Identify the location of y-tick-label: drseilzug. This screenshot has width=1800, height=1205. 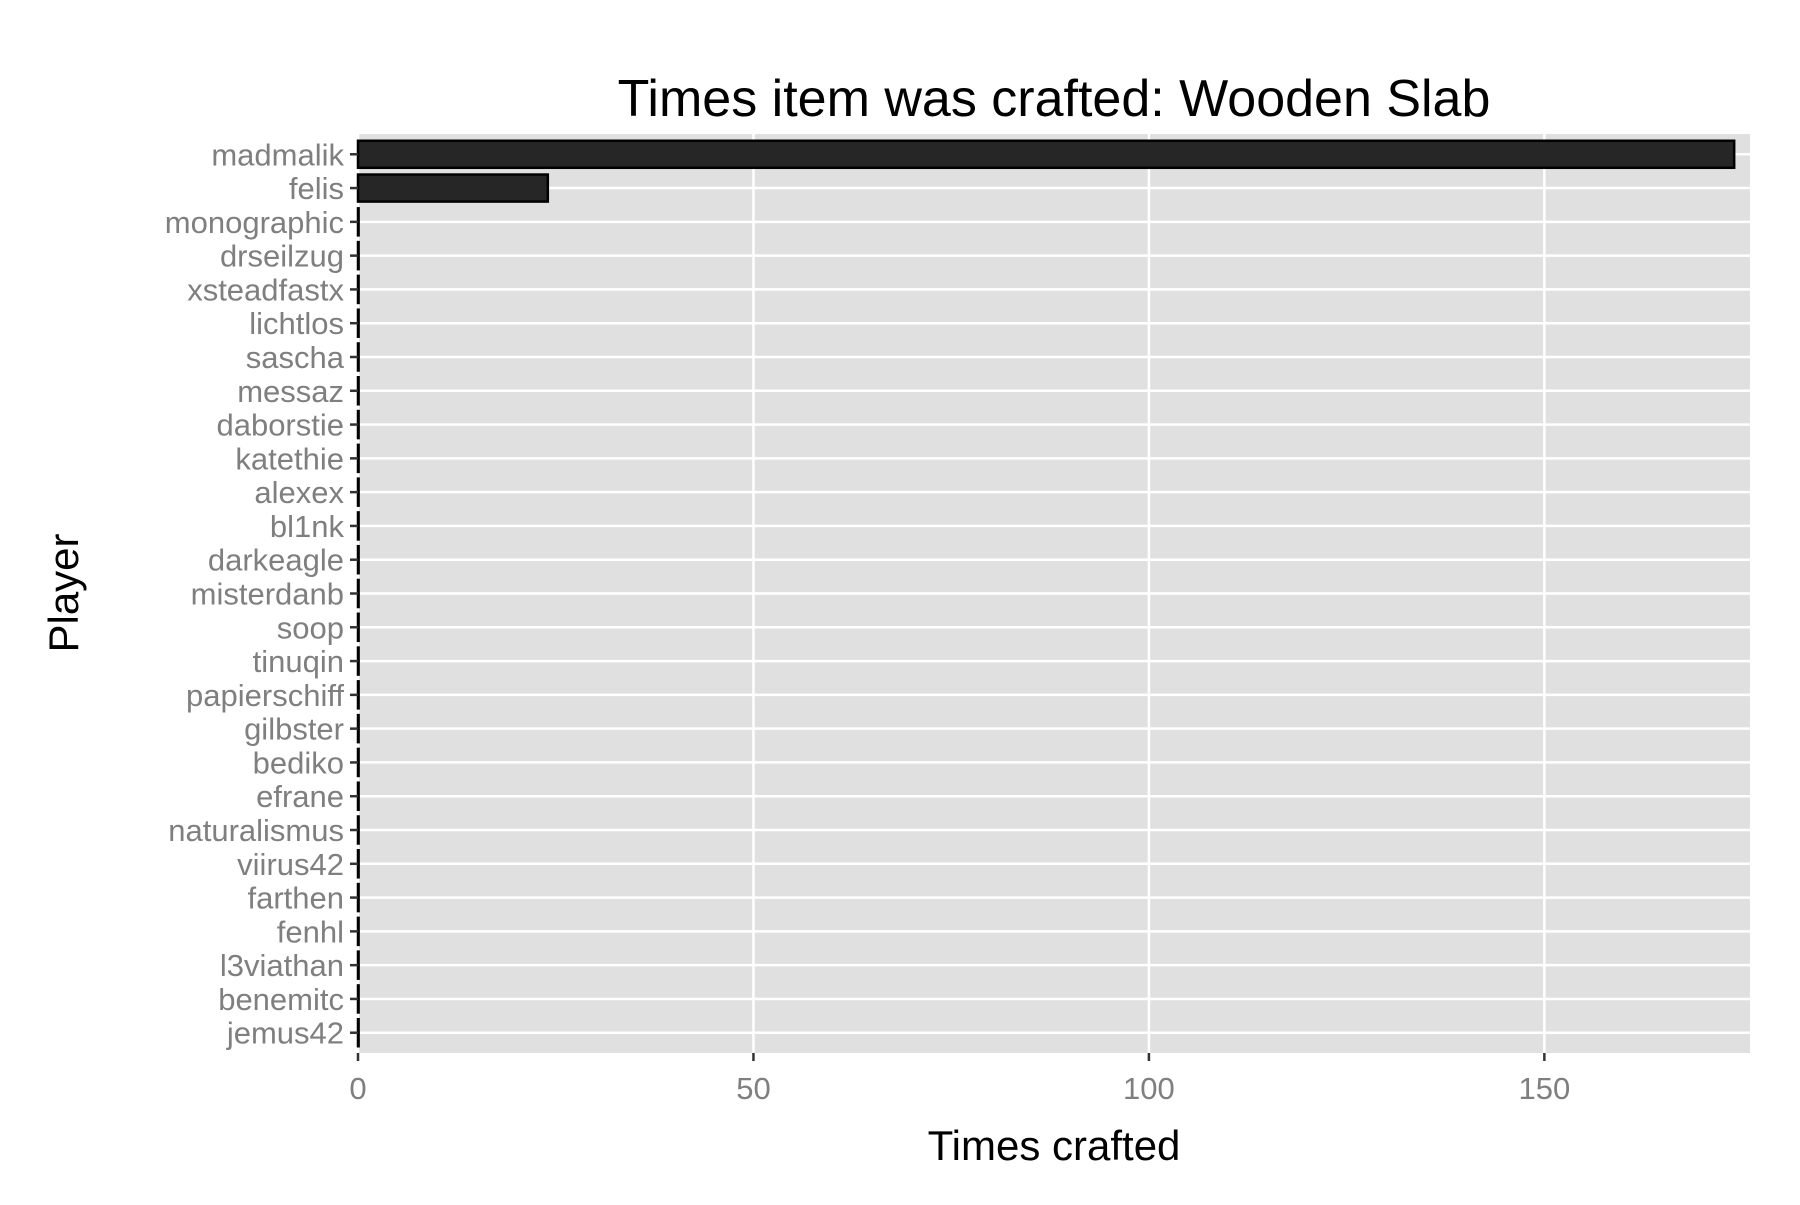
(282, 256).